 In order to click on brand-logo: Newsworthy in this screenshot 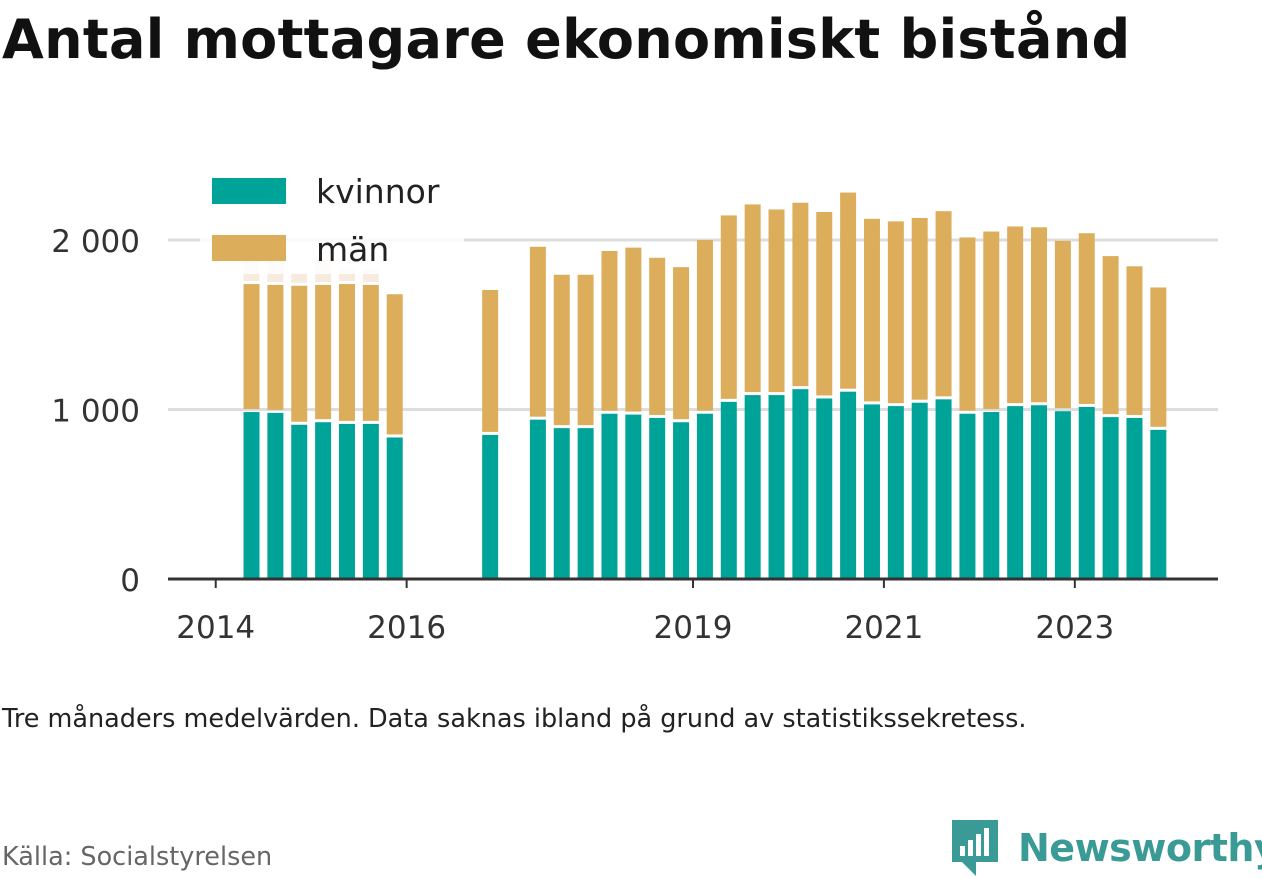, I will do `click(1106, 848)`.